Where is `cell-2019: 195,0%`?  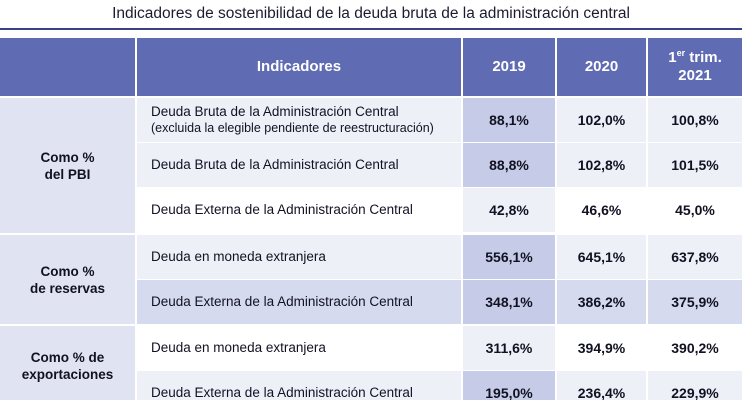
cell-2019: 195,0% is located at coordinates (509, 385).